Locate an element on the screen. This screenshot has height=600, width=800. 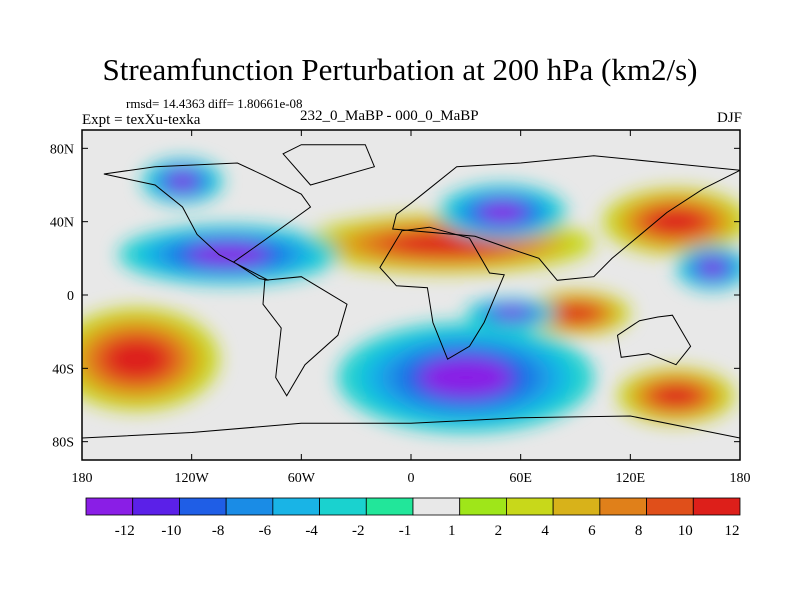
y-tick-label: 0 is located at coordinates (70, 296).